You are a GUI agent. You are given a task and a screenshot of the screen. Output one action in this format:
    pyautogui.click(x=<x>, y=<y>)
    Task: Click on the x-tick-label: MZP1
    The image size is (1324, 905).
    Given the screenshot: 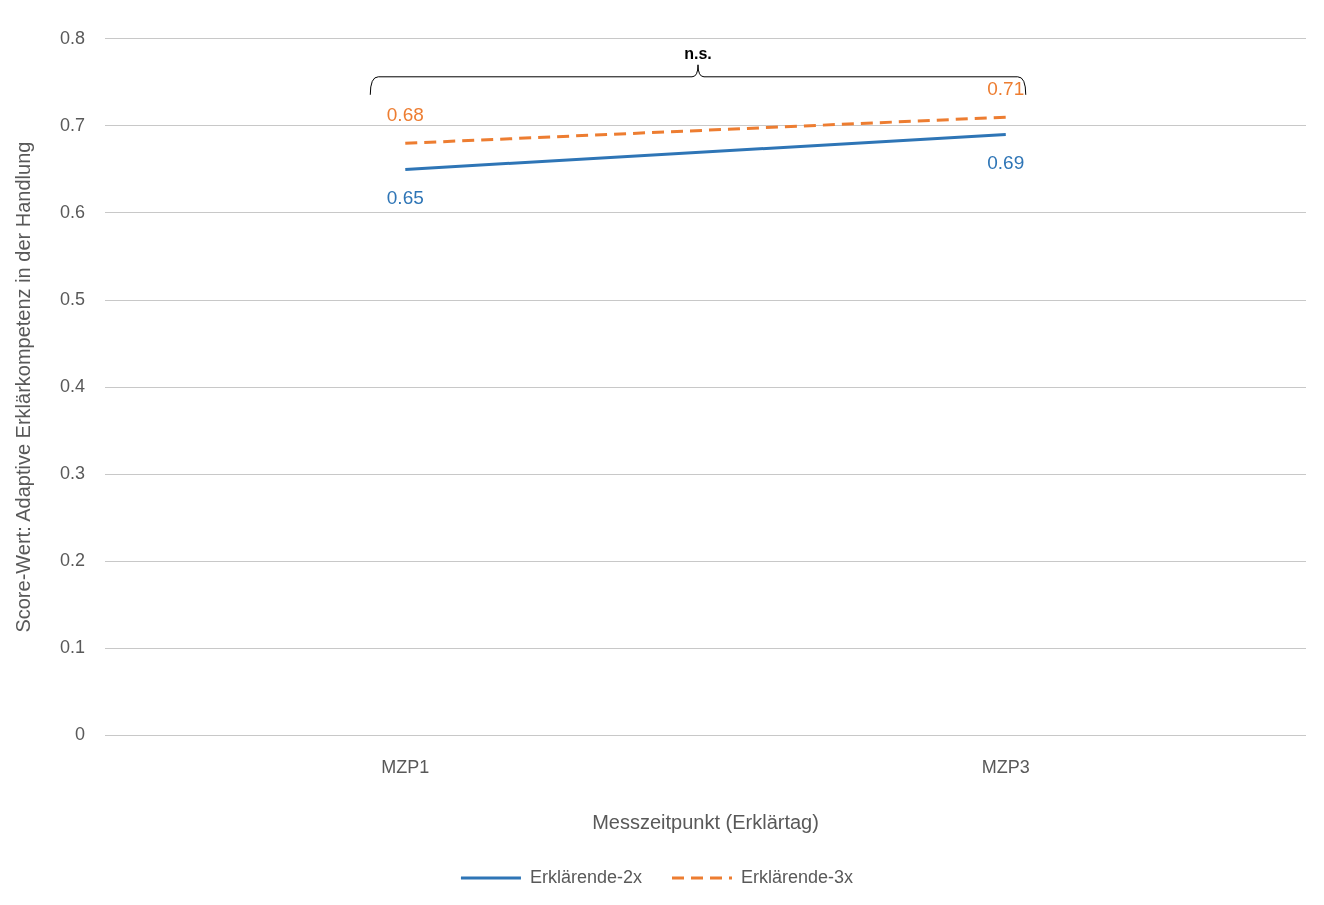 What is the action you would take?
    pyautogui.click(x=405, y=767)
    